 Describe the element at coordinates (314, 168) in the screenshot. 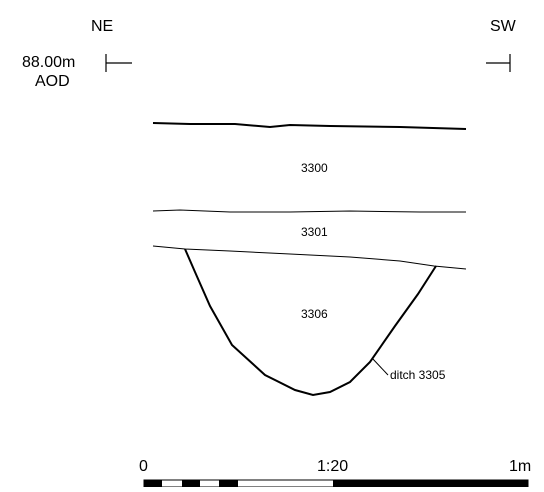

I see `context-label-3300: 3300` at that location.